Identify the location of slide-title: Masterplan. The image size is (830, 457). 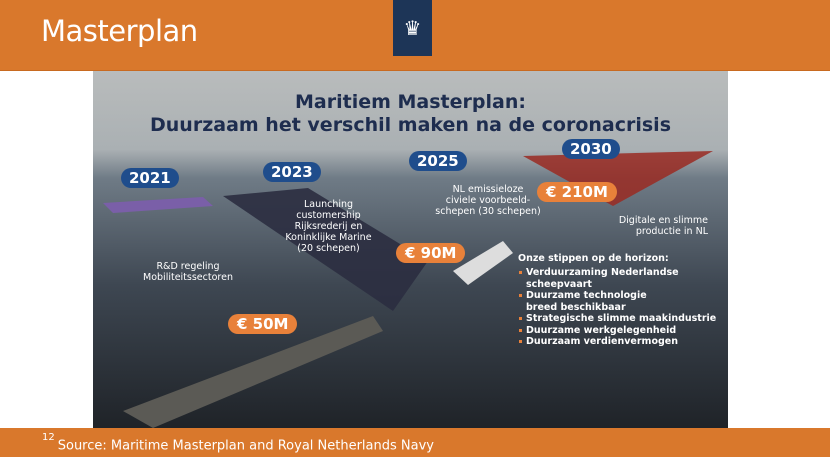
(119, 31).